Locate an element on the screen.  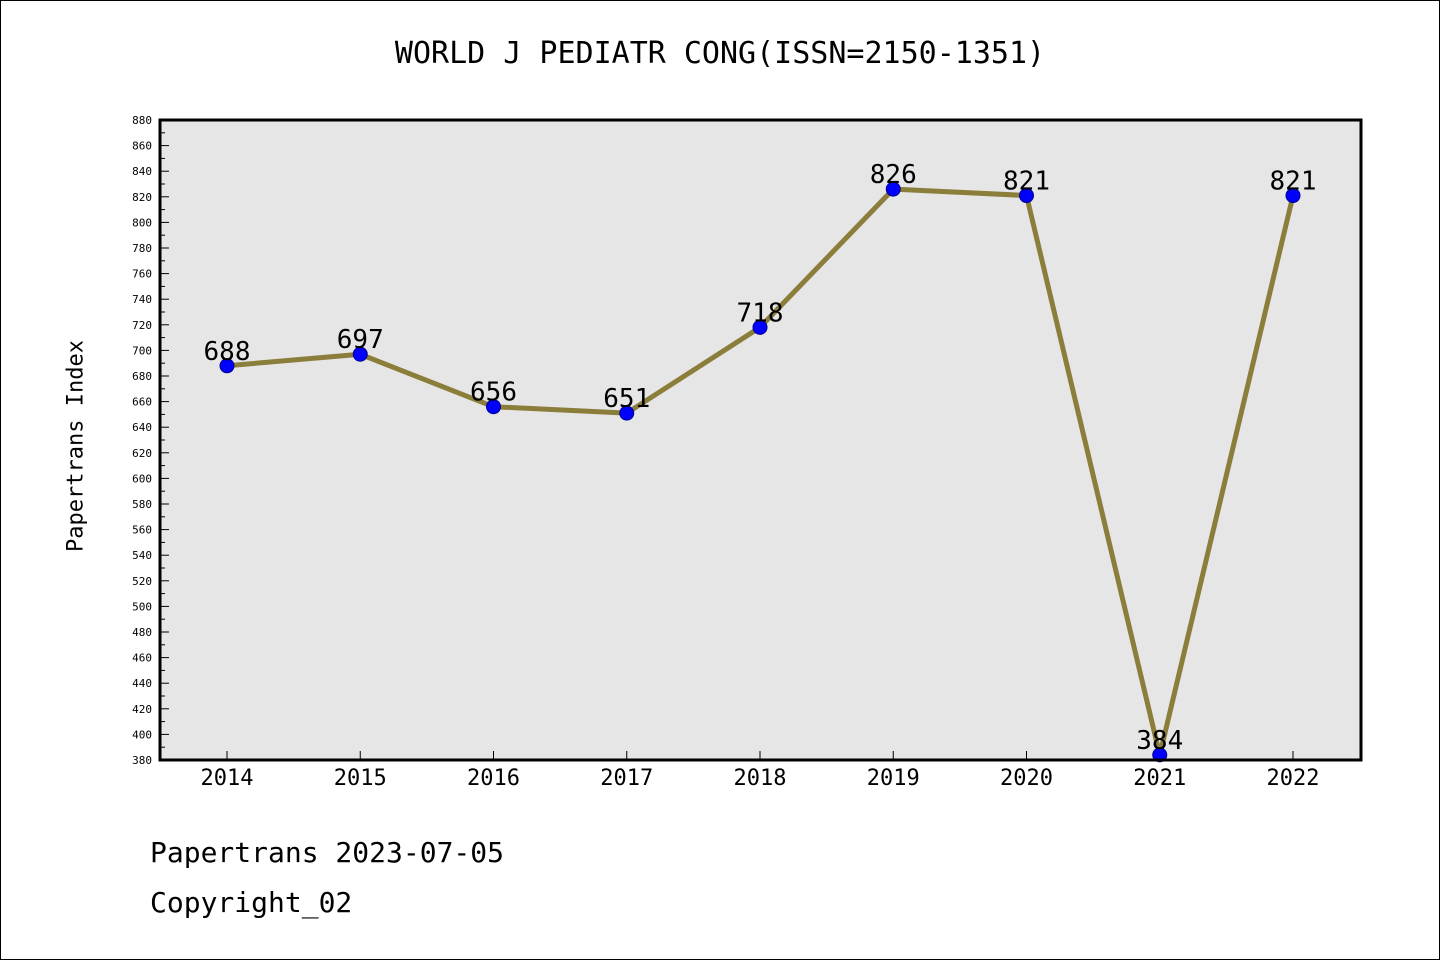
data-label: 826 is located at coordinates (893, 175).